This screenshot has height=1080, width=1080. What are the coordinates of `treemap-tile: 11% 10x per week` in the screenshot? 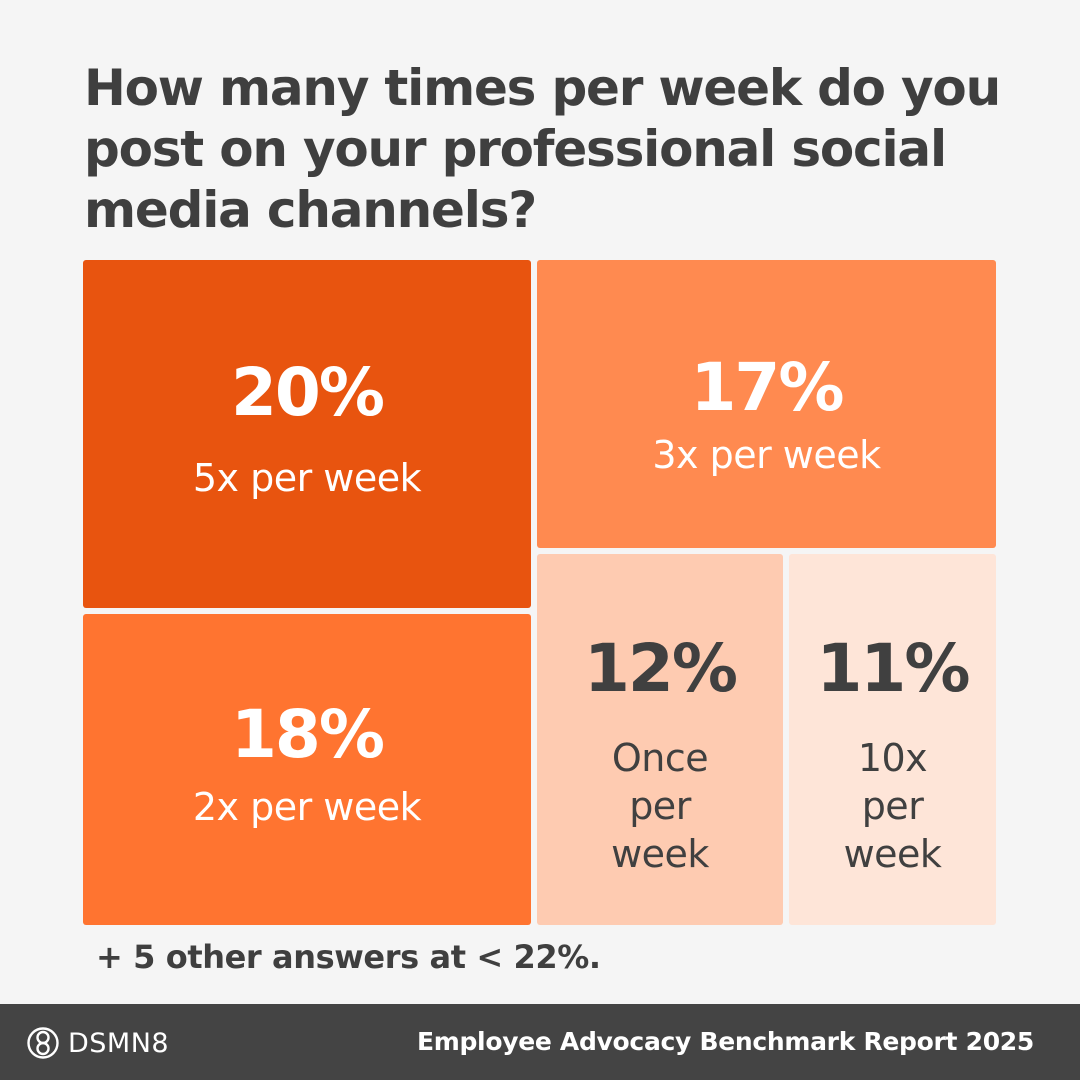 It's located at (892, 739).